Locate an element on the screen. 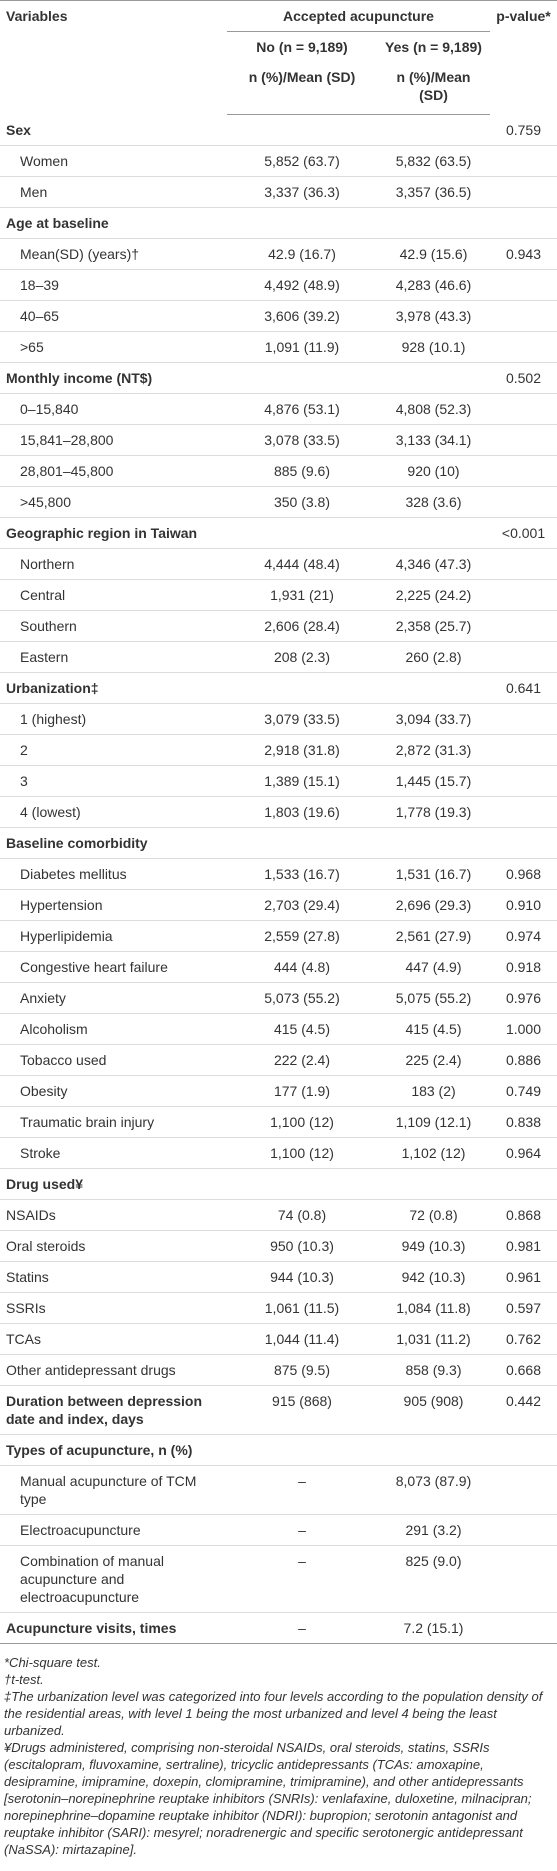  table-row: Central 1,931 (21) 2,225 (24.2) is located at coordinates (278, 595).